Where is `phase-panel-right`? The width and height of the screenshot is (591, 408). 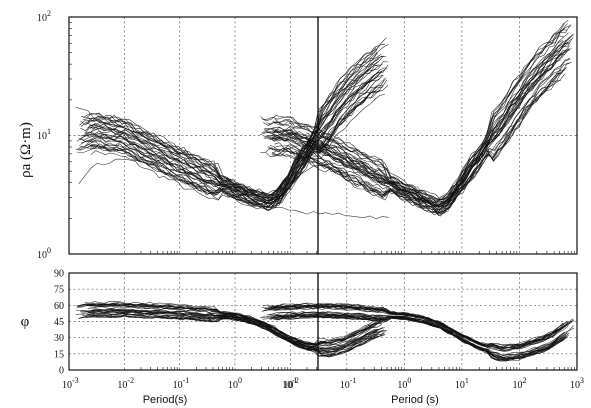 phase-panel-right is located at coordinates (418, 321).